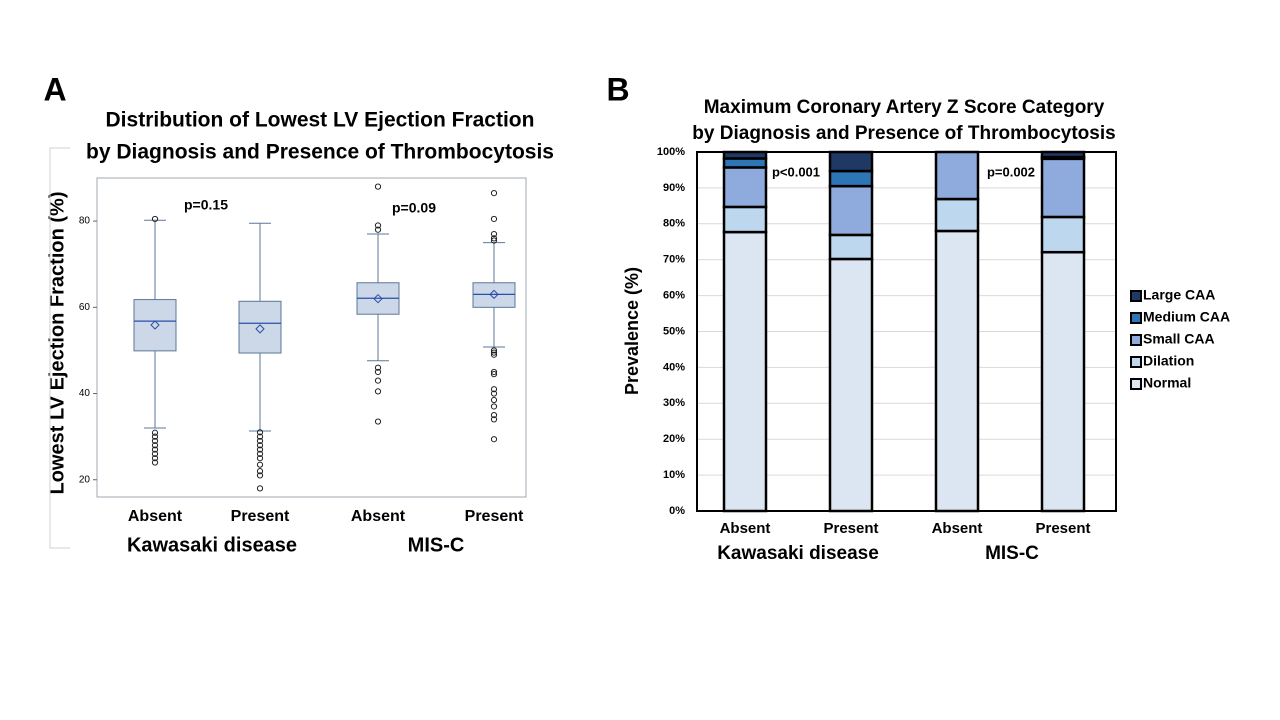  I want to click on y-tick-label: 10%, so click(674, 475).